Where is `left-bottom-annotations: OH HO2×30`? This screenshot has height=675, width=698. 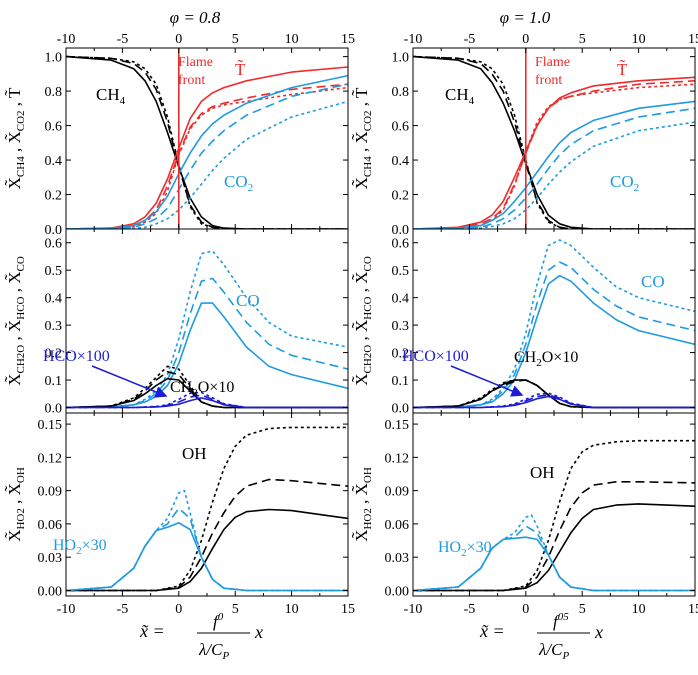 left-bottom-annotations: OH HO2×30 is located at coordinates (130, 500).